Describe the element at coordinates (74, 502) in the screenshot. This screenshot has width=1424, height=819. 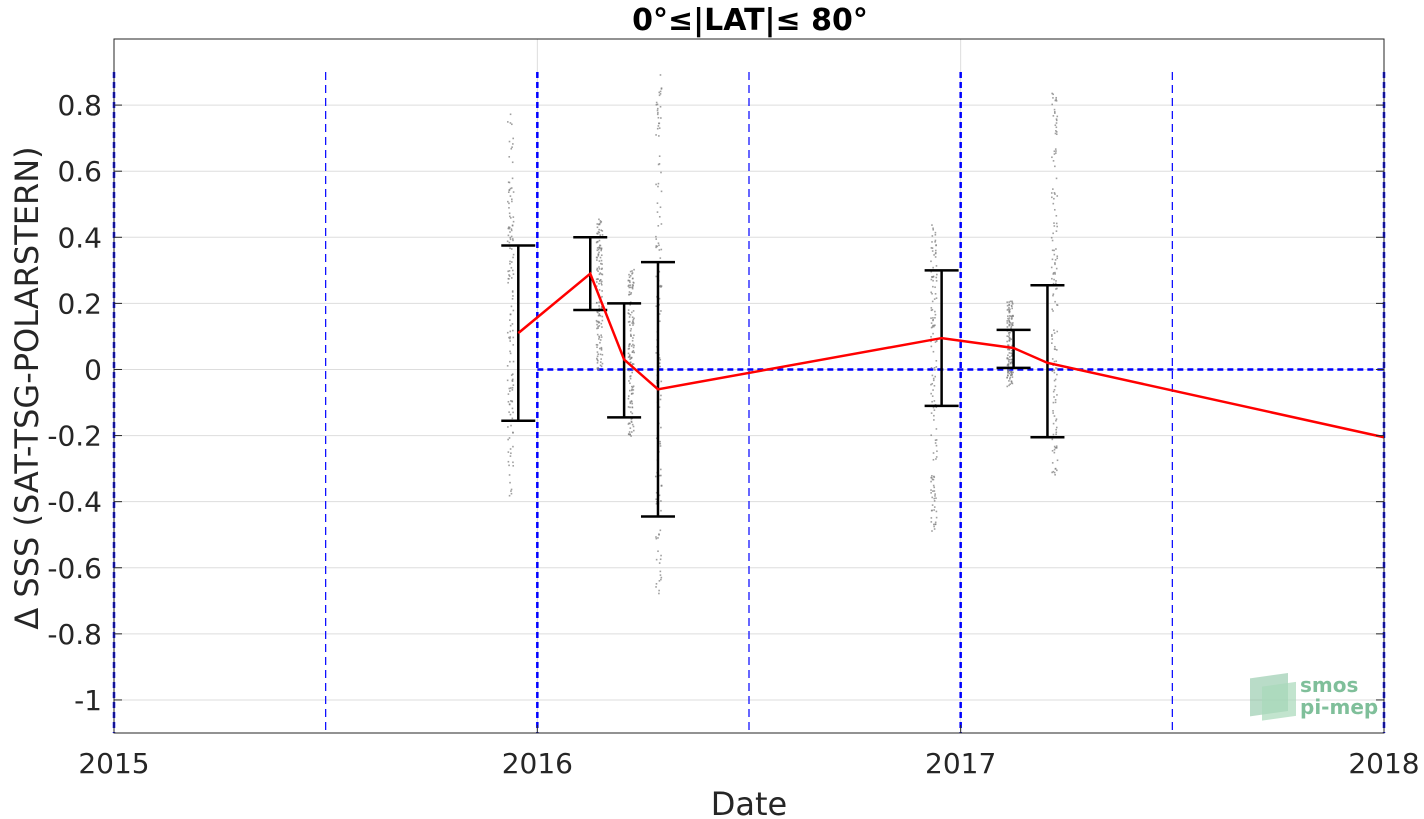
I see `y-tick-label: -0.4` at that location.